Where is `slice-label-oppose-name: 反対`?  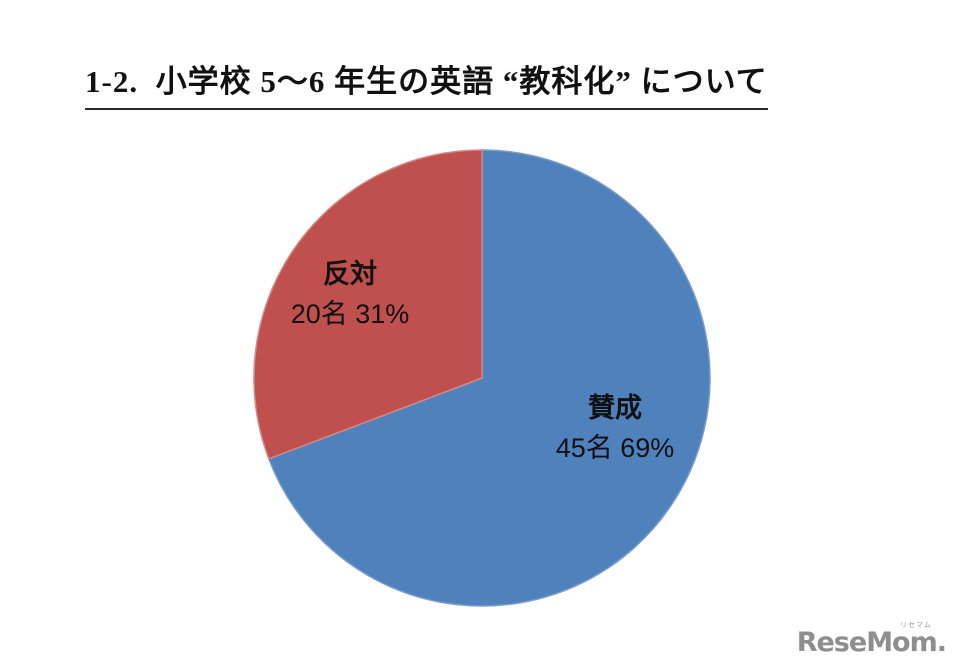 slice-label-oppose-name: 反対 is located at coordinates (350, 274).